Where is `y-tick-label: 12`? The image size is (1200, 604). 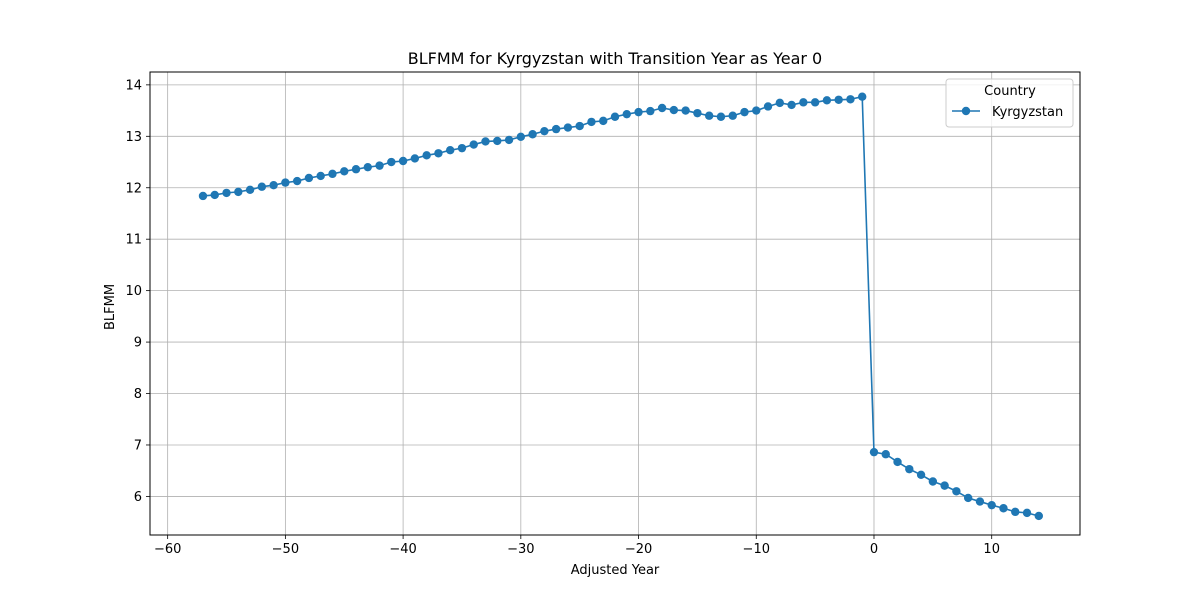 y-tick-label: 12 is located at coordinates (133, 188).